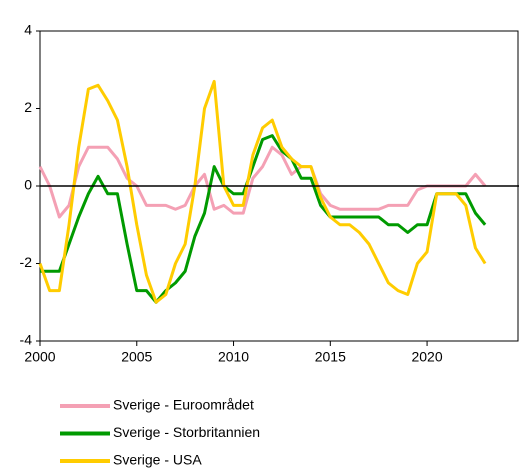  What do you see at coordinates (39, 357) in the screenshot?
I see `x-tick-label: 2000` at bounding box center [39, 357].